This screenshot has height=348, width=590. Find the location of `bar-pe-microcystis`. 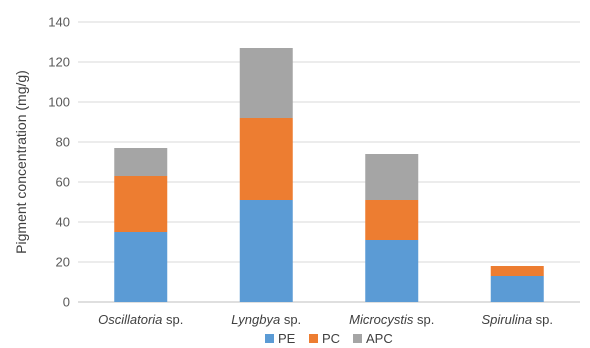

bar-pe-microcystis is located at coordinates (392, 271).